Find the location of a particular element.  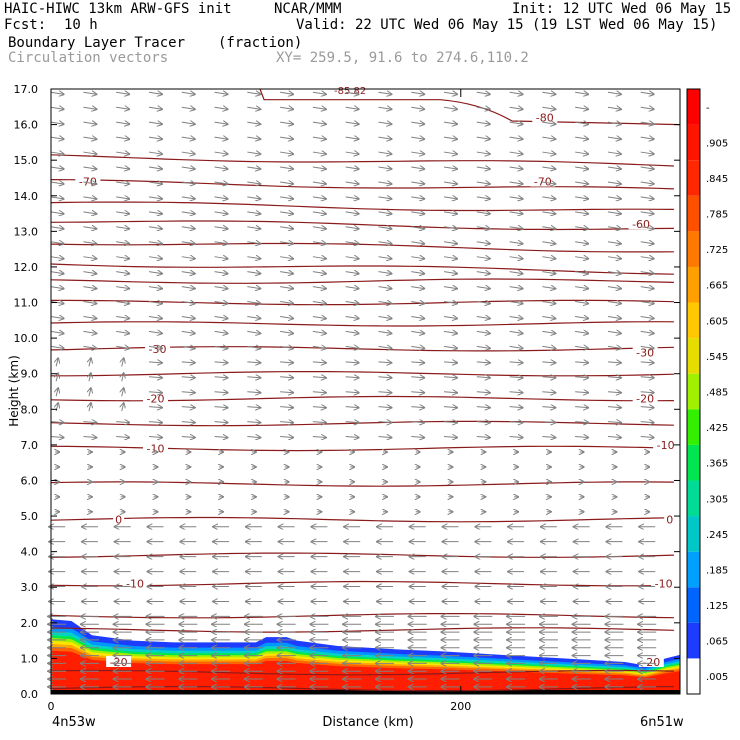

contour-label: -60 is located at coordinates (641, 224).